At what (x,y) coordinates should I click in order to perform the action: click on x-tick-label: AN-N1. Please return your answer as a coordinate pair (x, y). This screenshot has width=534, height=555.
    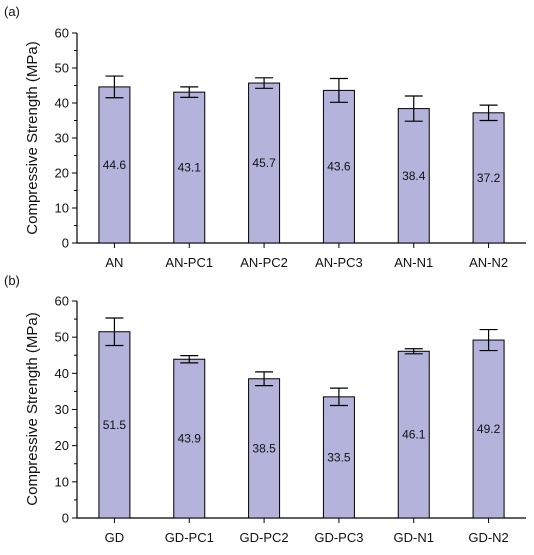
    Looking at the image, I should click on (413, 262).